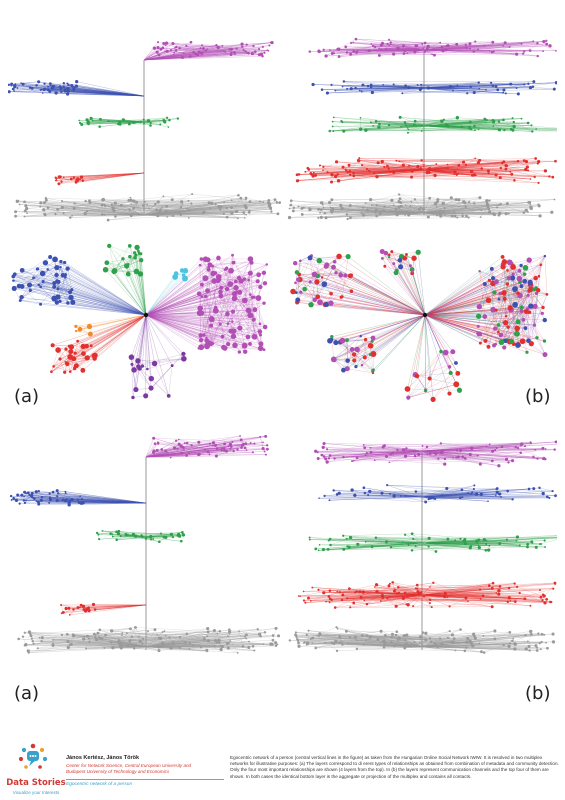 This screenshot has height=800, width=565. What do you see at coordinates (402, 282) in the screenshot?
I see `community-top` at bounding box center [402, 282].